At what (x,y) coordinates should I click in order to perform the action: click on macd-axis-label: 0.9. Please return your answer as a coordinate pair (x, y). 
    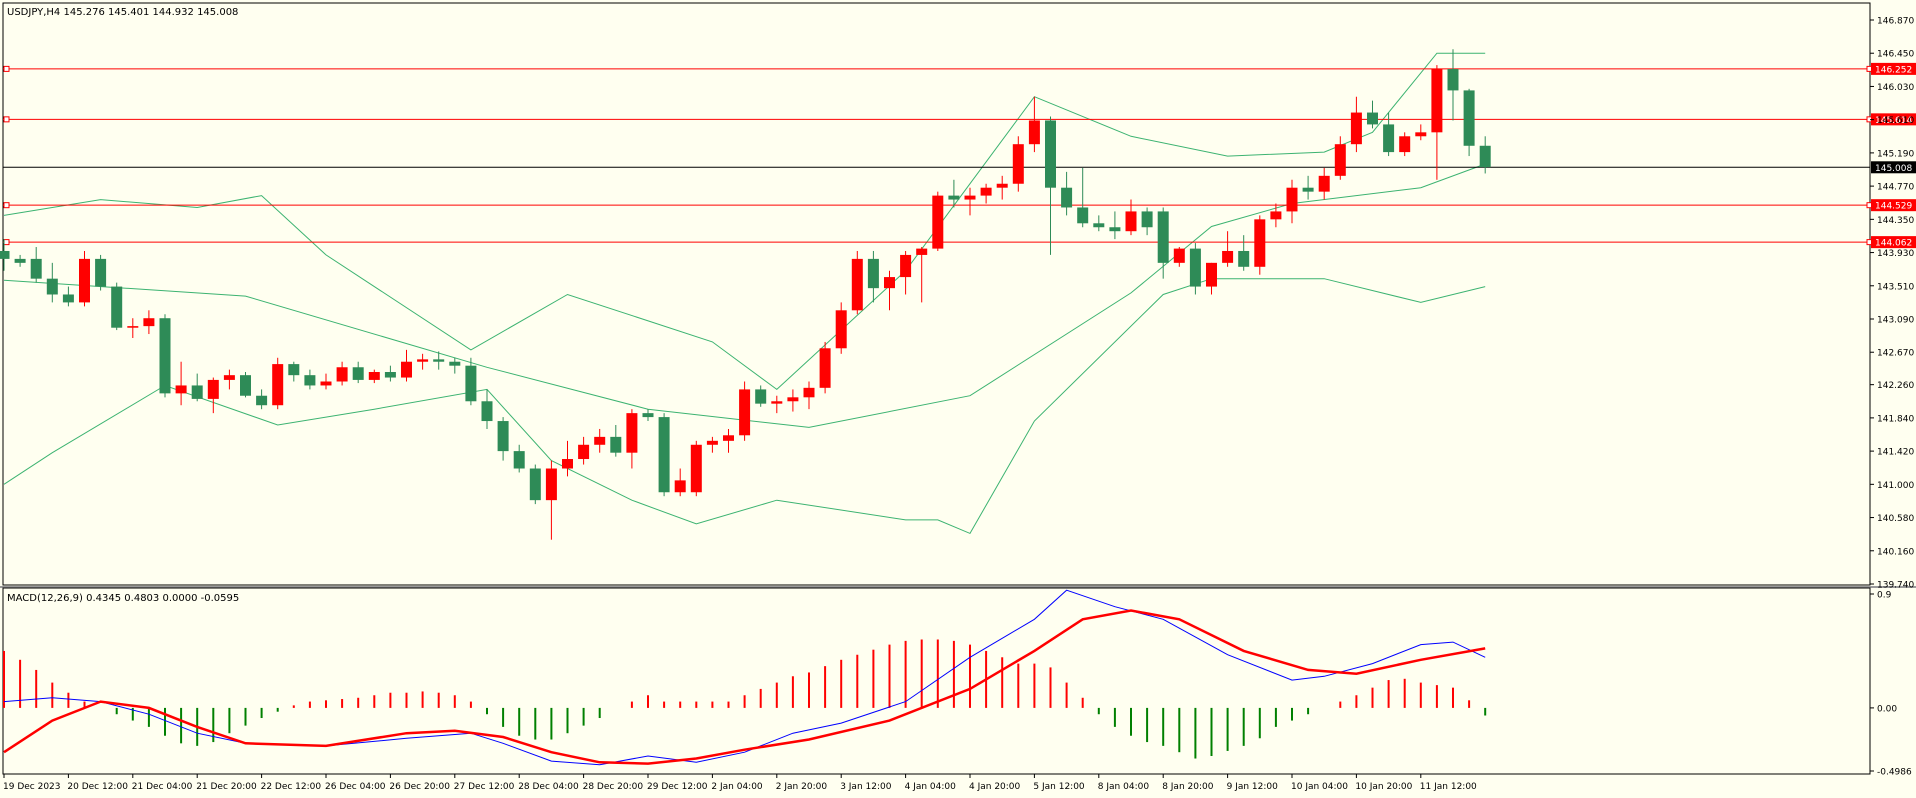
    Looking at the image, I should click on (1884, 596).